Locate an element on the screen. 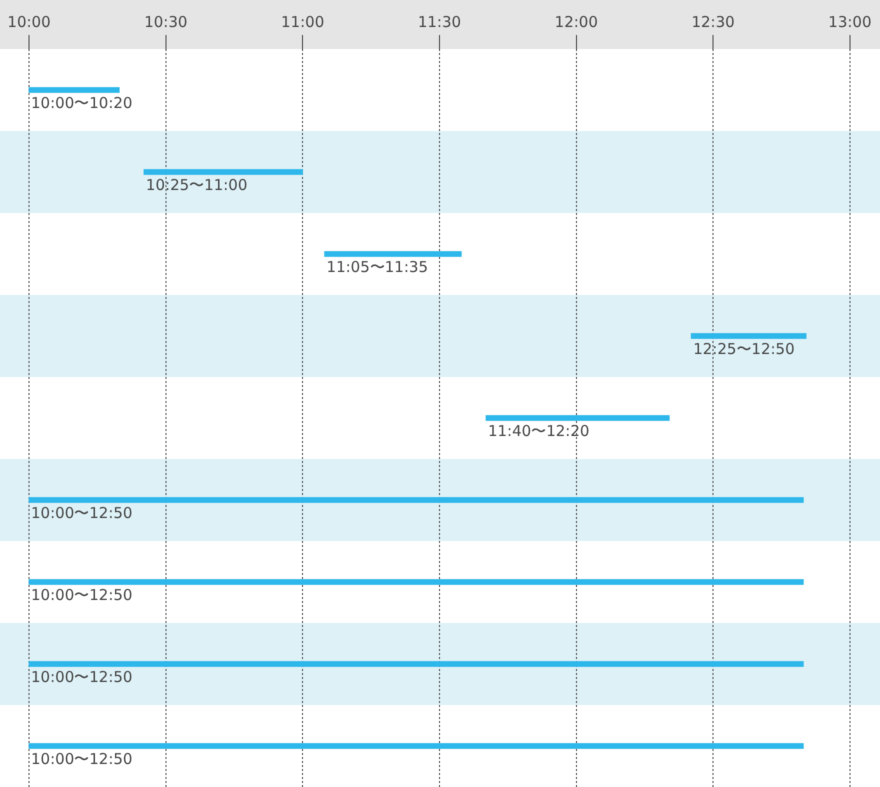  x-tick-label: 11:30 is located at coordinates (440, 21).